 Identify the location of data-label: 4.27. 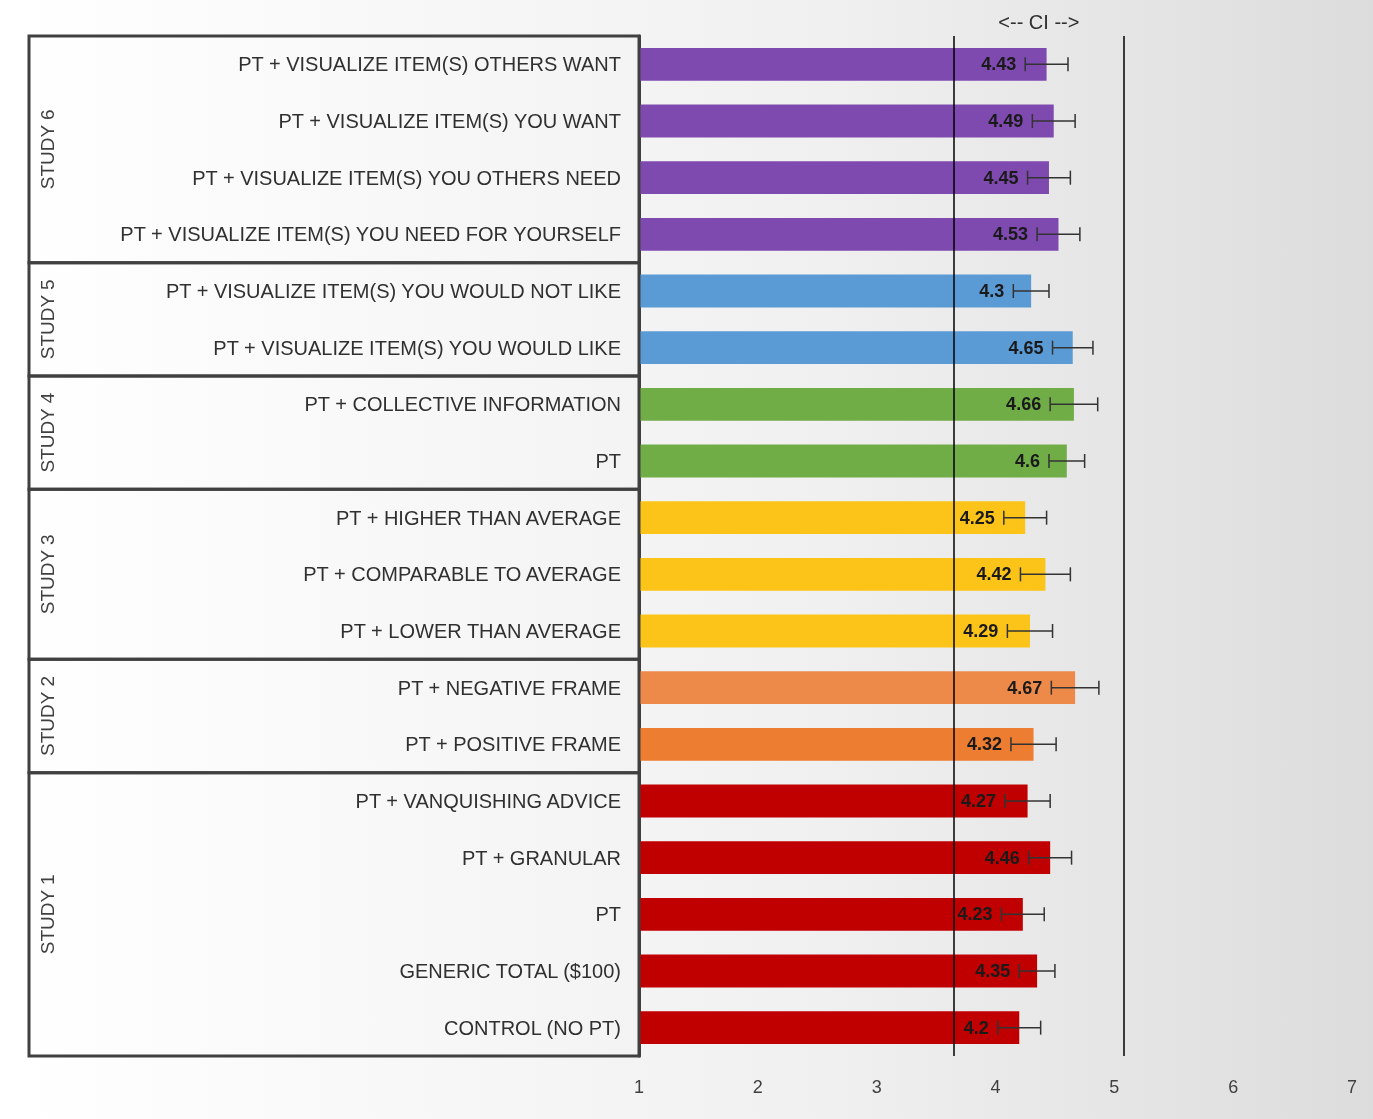
(978, 801).